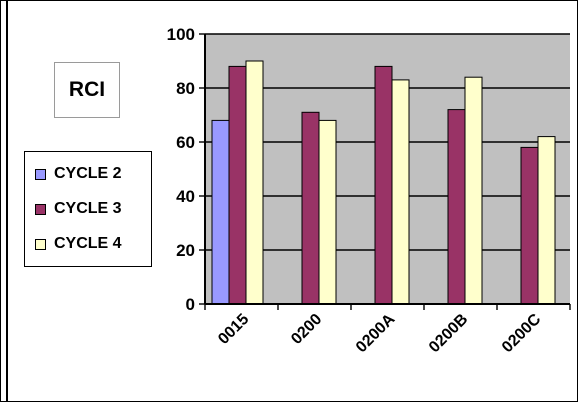 Image resolution: width=578 pixels, height=402 pixels. Describe the element at coordinates (456, 207) in the screenshot. I see `bar-cycle-3-0200b` at that location.